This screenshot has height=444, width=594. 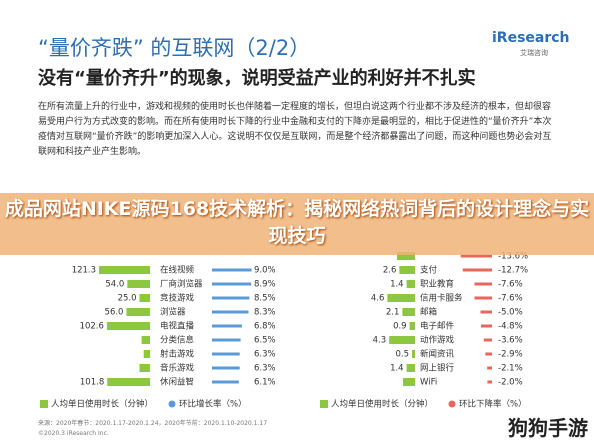 I want to click on logo-sub: 艾瑞咨询, so click(x=534, y=53).